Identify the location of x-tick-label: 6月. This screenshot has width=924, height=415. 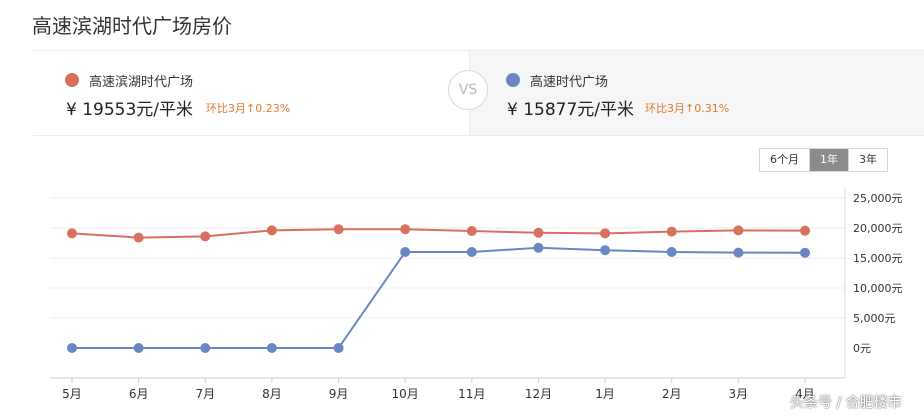
(139, 394).